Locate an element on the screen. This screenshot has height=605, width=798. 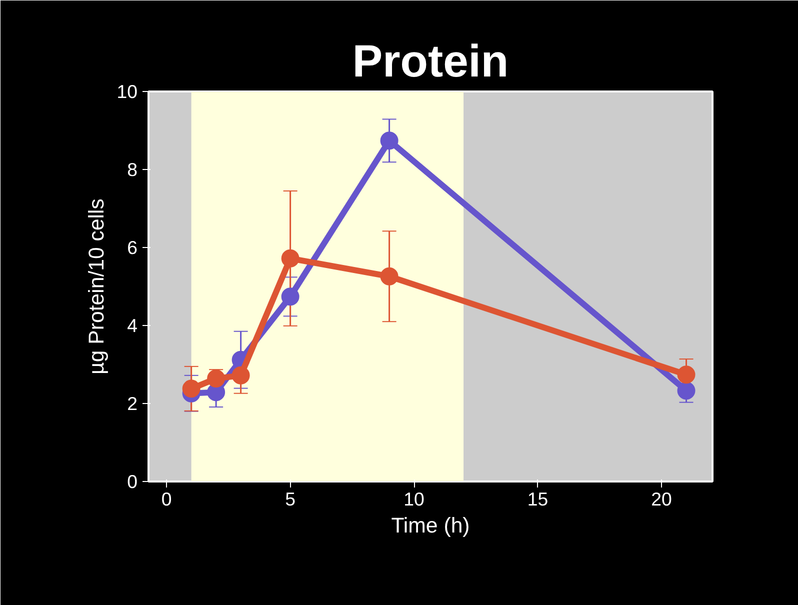
y-tick-label: 6 is located at coordinates (132, 247).